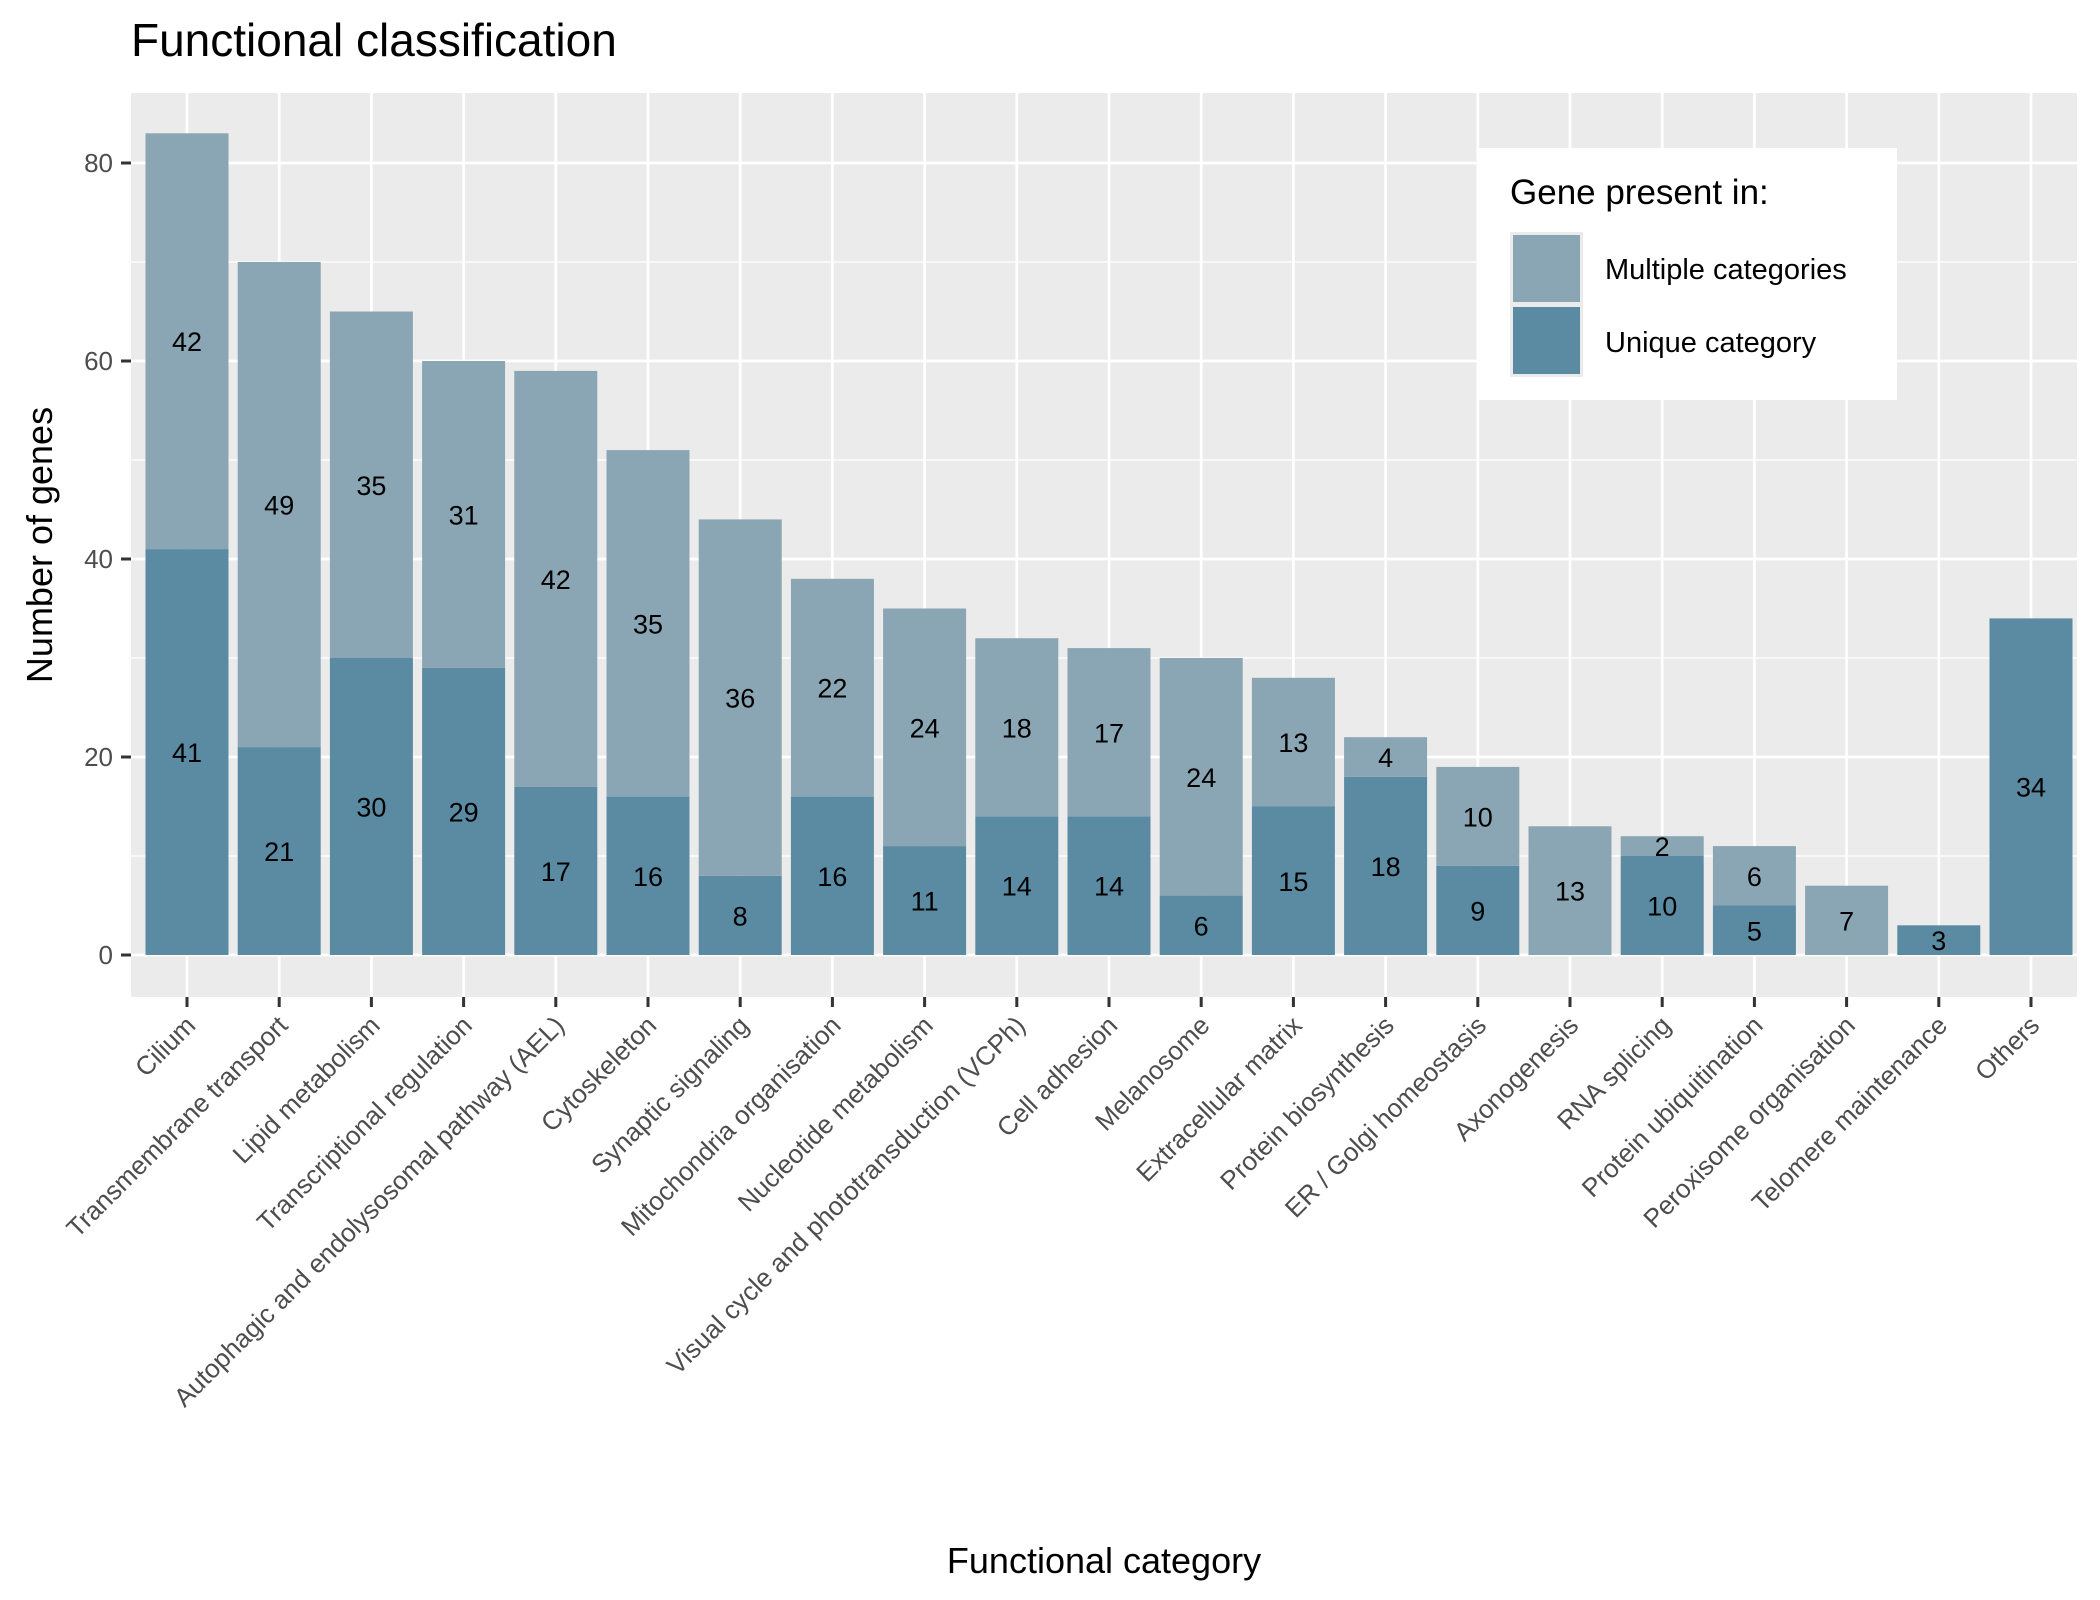 This screenshot has width=2100, height=1600. I want to click on bar-label-unique: 10, so click(1662, 907).